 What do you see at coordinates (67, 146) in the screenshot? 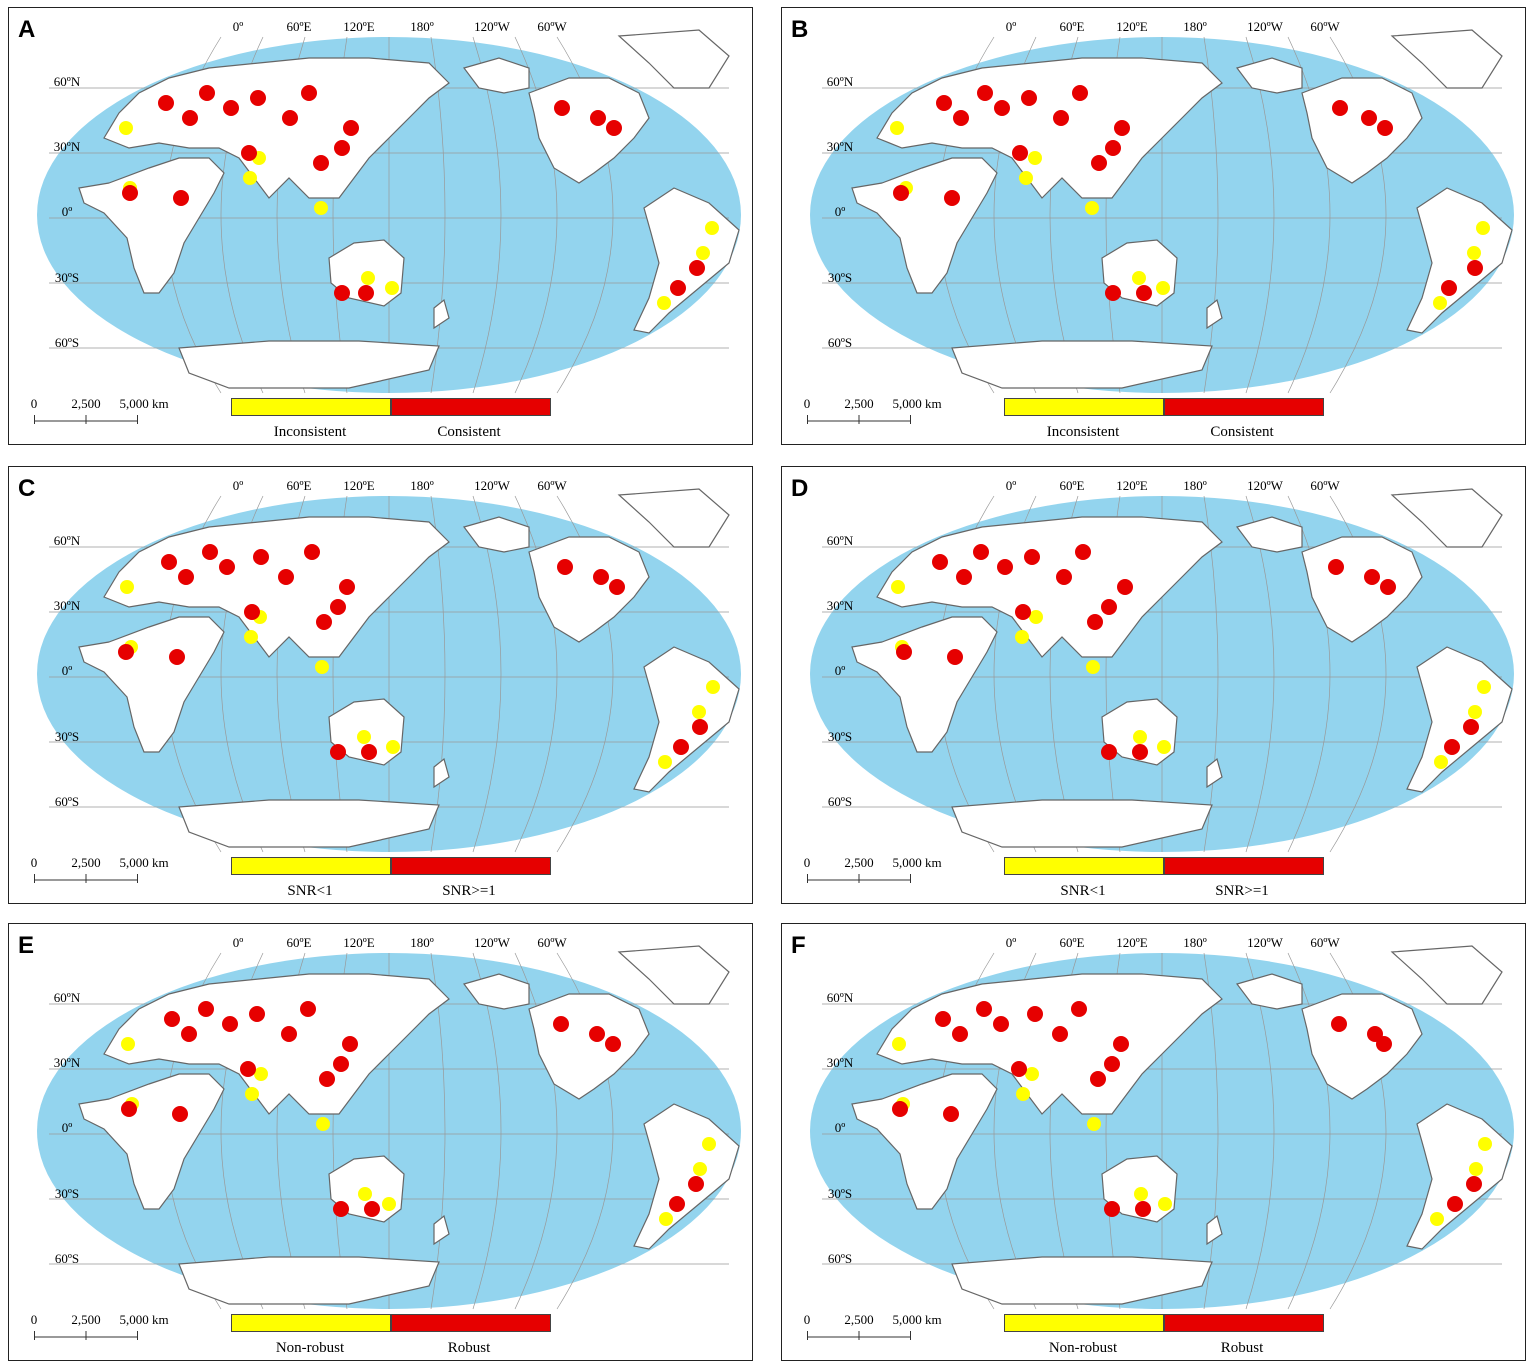
I see `lat-label: 30ºN` at bounding box center [67, 146].